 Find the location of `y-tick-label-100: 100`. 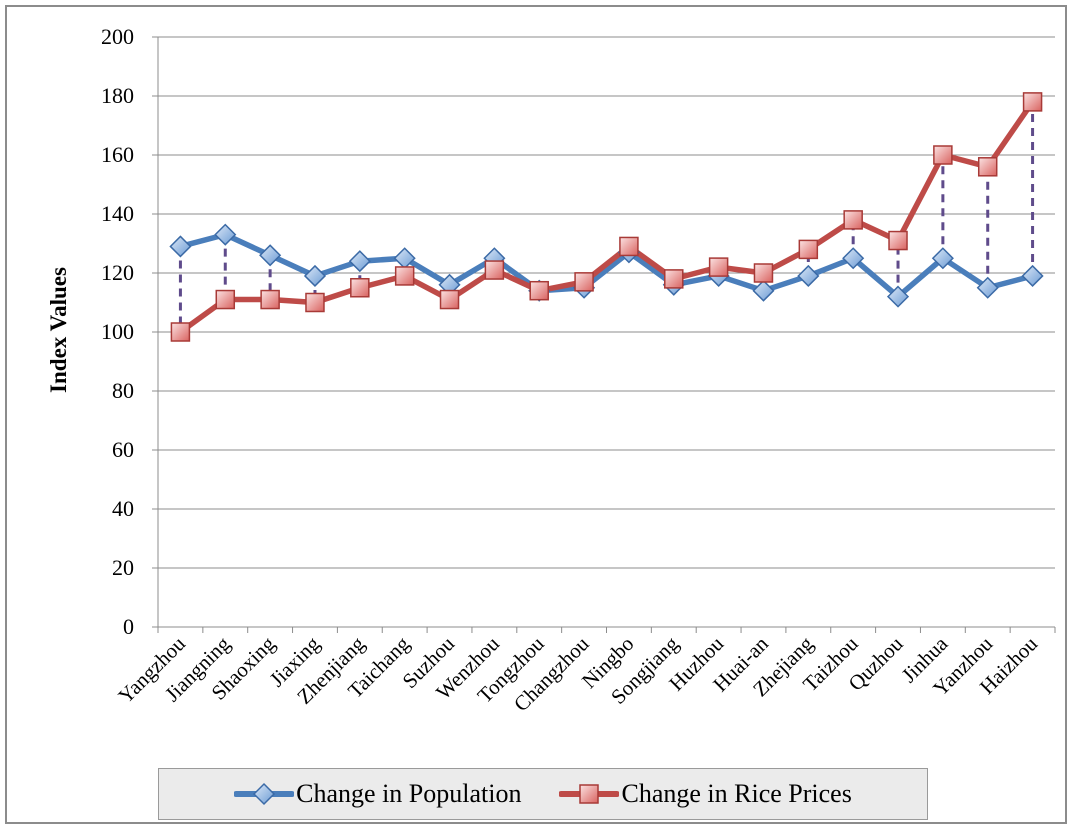

y-tick-label-100: 100 is located at coordinates (117, 331).